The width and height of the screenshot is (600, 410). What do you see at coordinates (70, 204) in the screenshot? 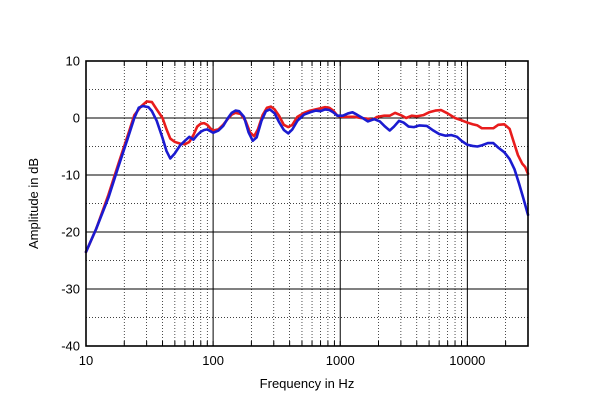
I see `y-axis-tick-labels: 10 0 -10 -20 -30 -40` at bounding box center [70, 204].